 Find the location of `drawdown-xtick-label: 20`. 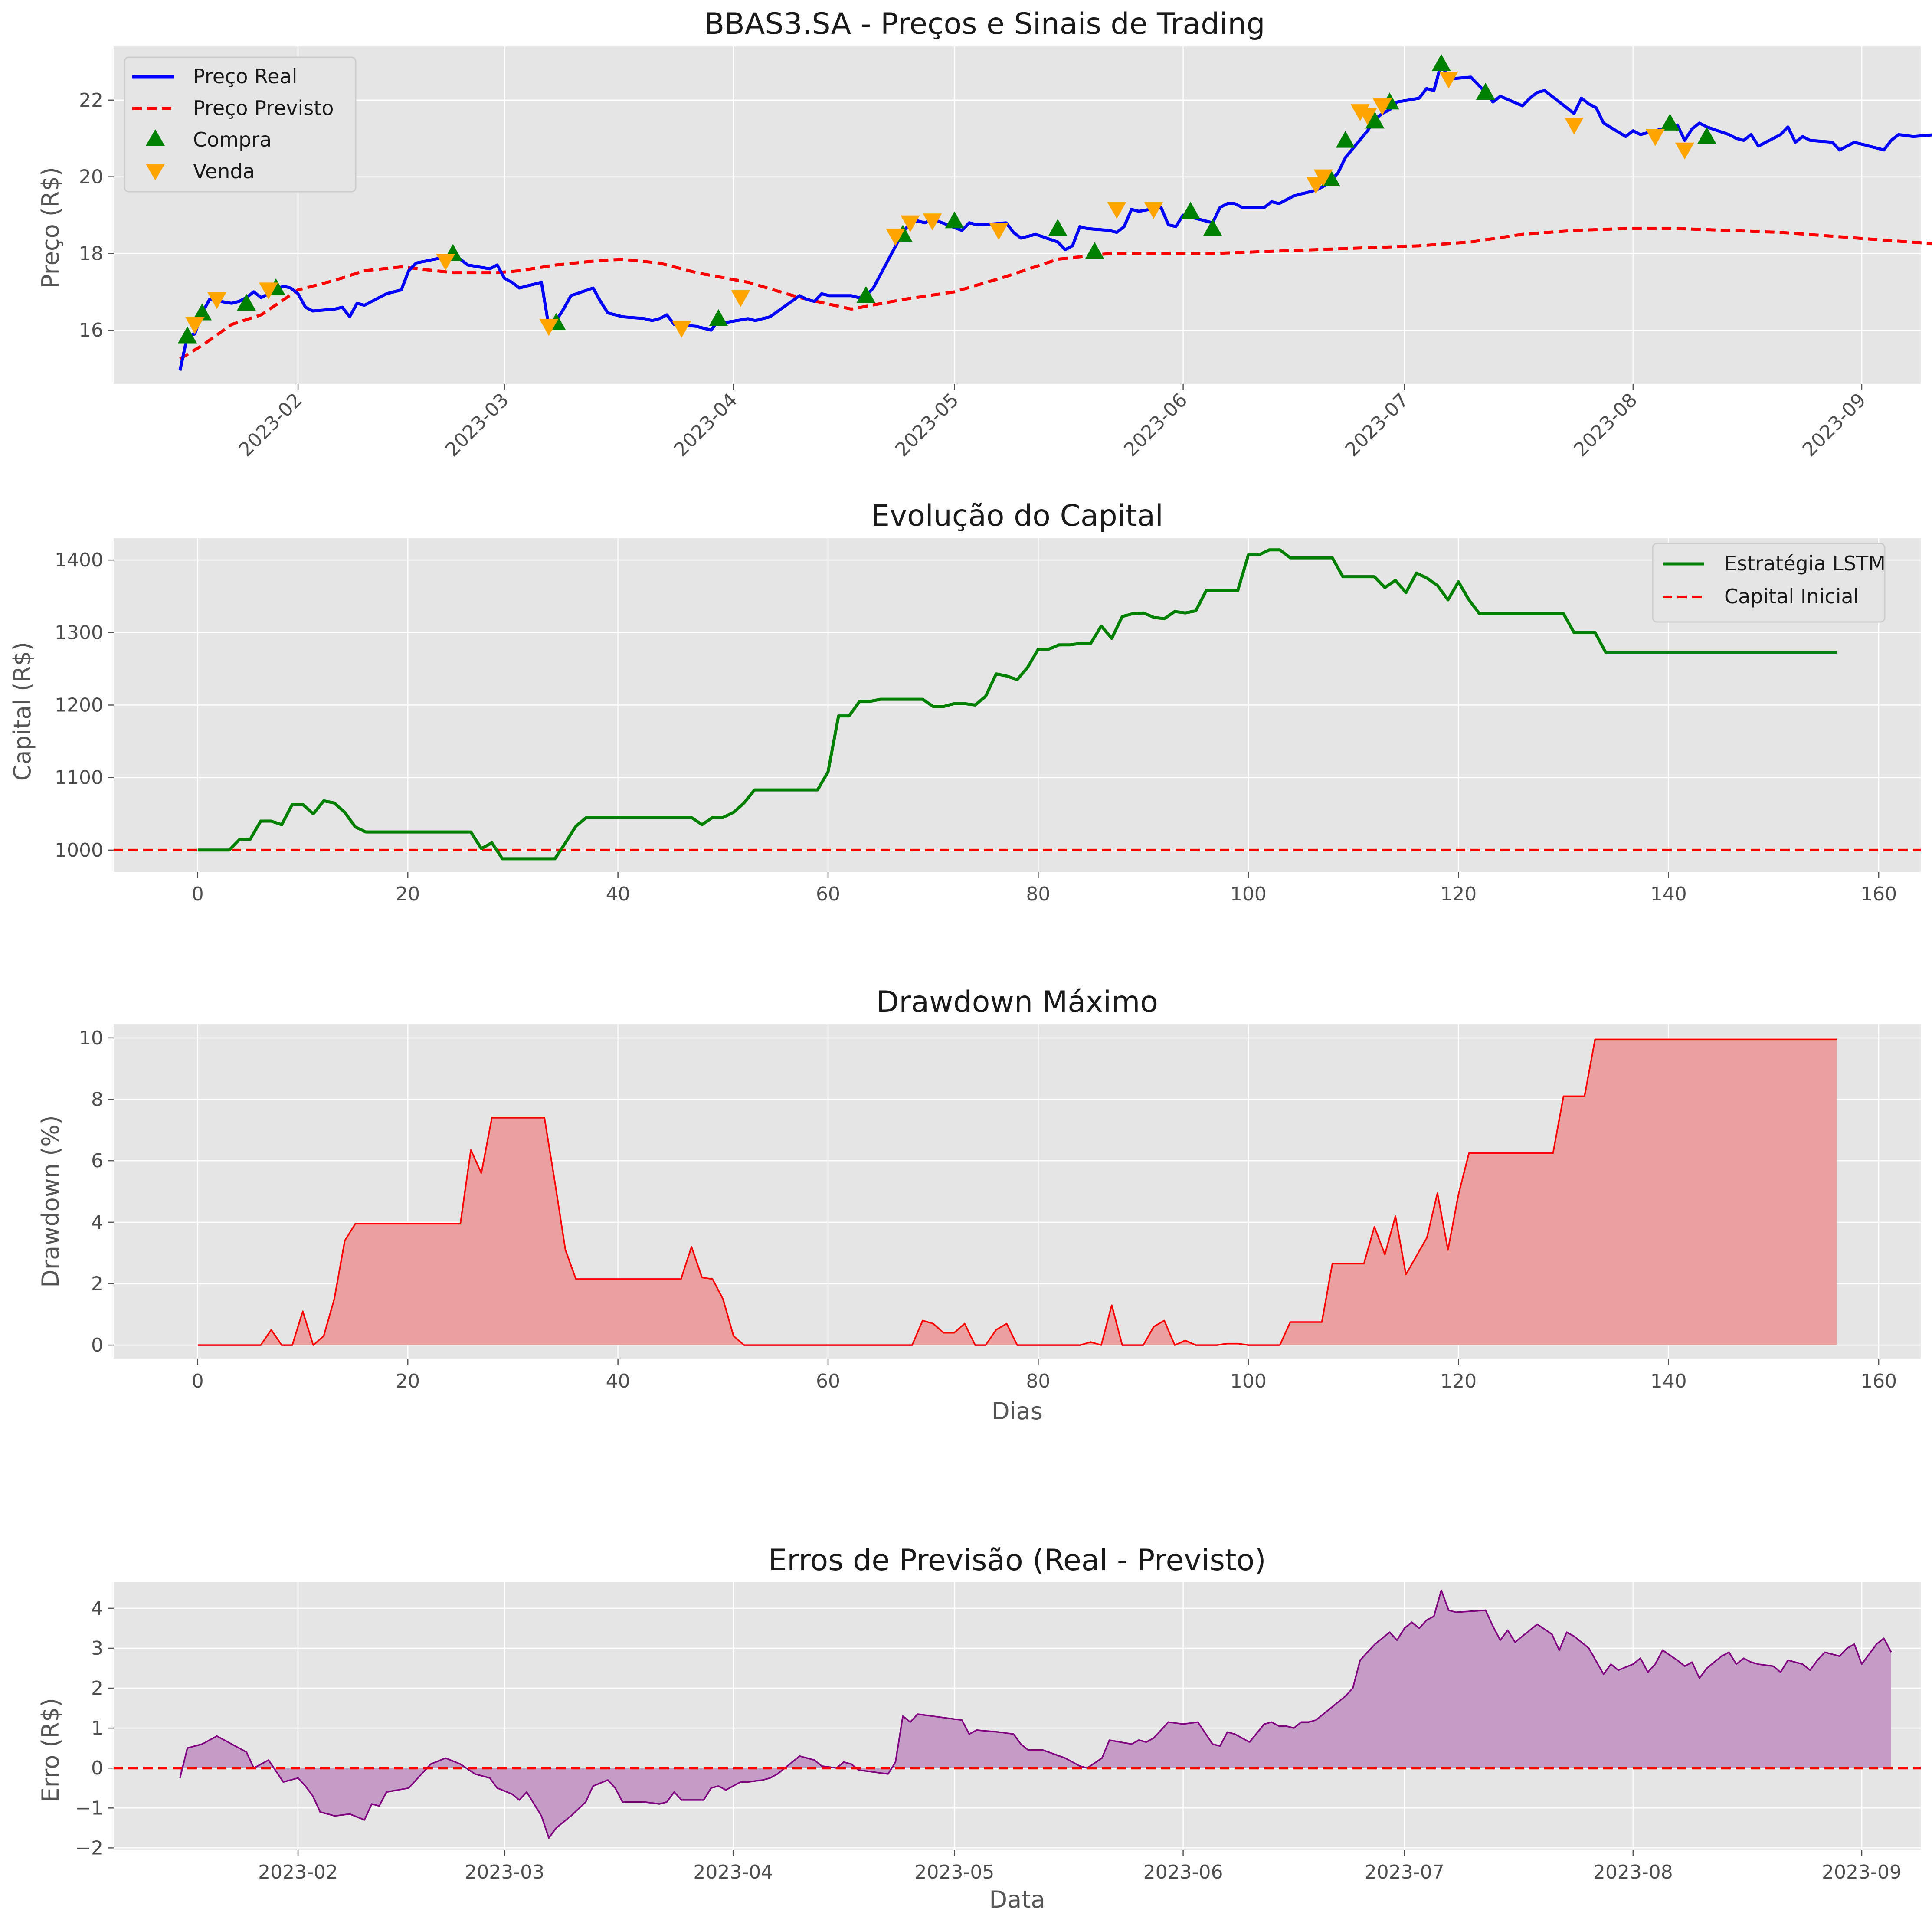

drawdown-xtick-label: 20 is located at coordinates (408, 1381).